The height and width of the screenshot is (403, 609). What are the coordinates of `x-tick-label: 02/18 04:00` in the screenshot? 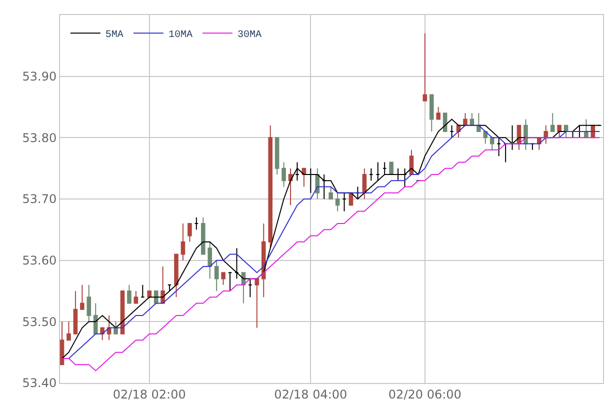 It's located at (311, 394).